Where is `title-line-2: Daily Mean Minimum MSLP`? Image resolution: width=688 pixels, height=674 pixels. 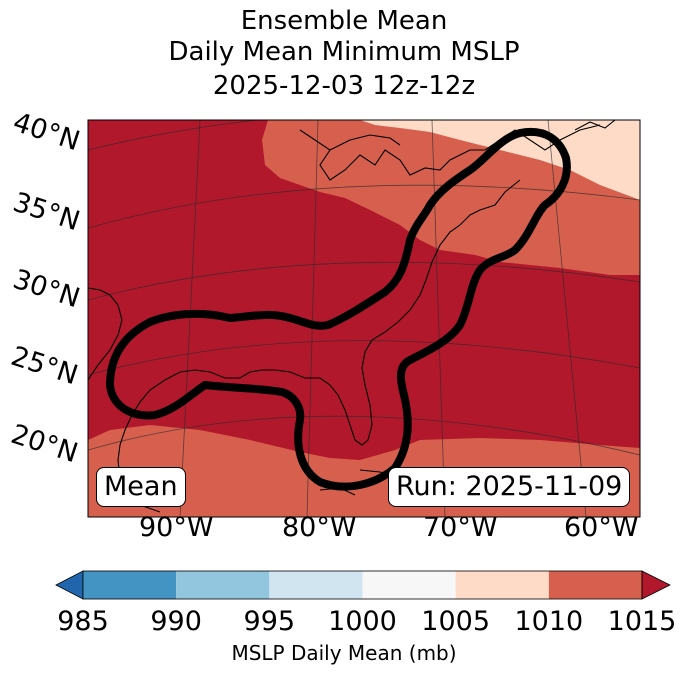
title-line-2: Daily Mean Minimum MSLP is located at coordinates (344, 52).